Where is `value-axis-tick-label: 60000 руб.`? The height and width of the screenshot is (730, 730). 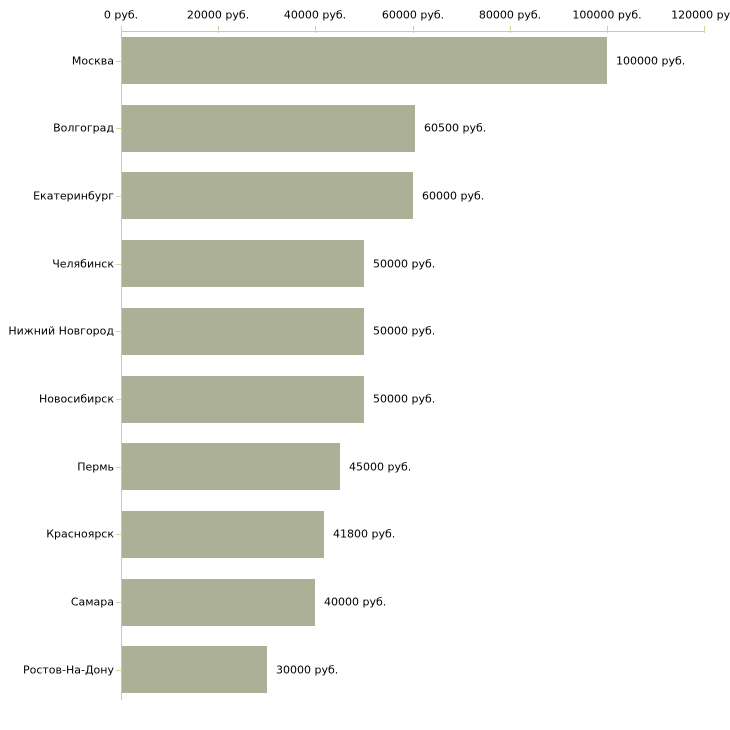
value-axis-tick-label: 60000 руб. is located at coordinates (413, 15).